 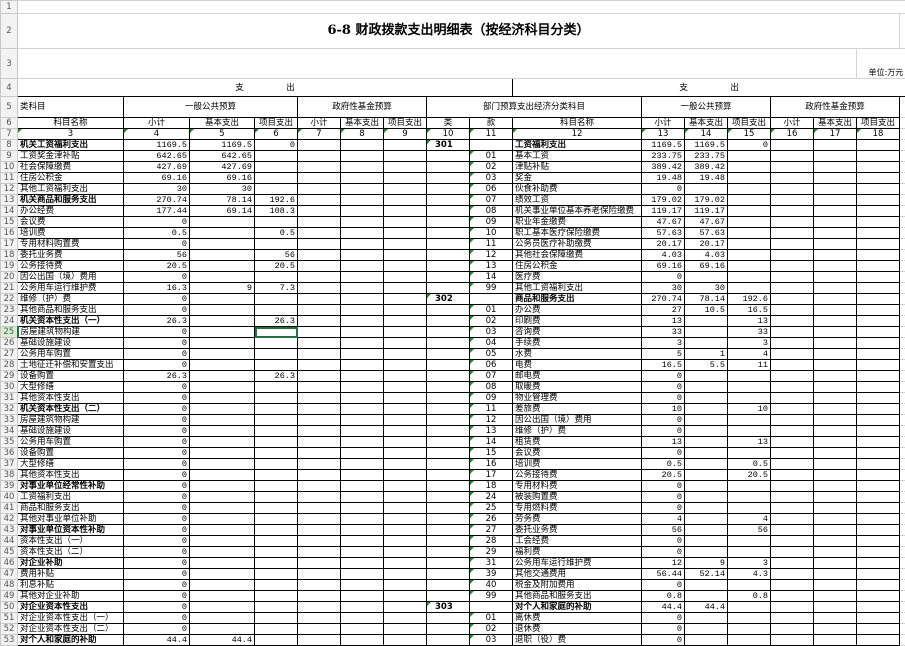 What do you see at coordinates (9, 7) in the screenshot?
I see `row-header: 1` at bounding box center [9, 7].